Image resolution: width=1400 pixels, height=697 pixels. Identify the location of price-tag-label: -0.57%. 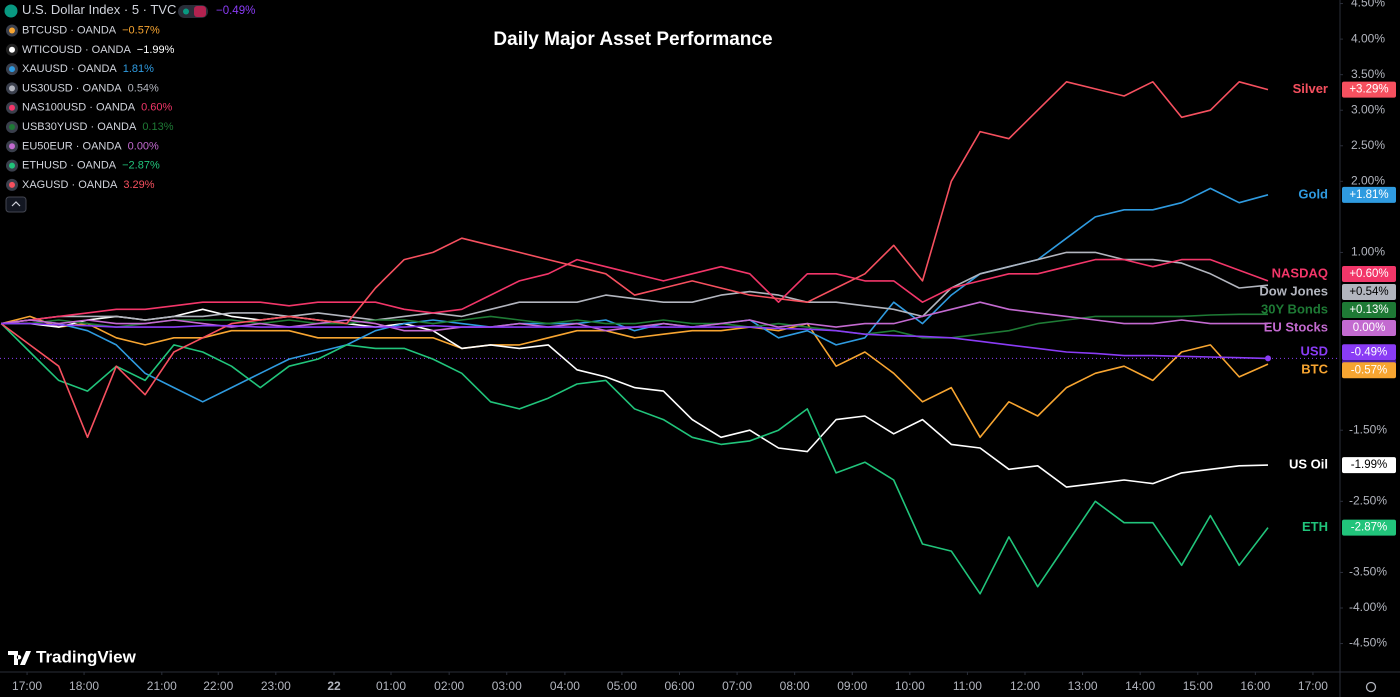
(1369, 370).